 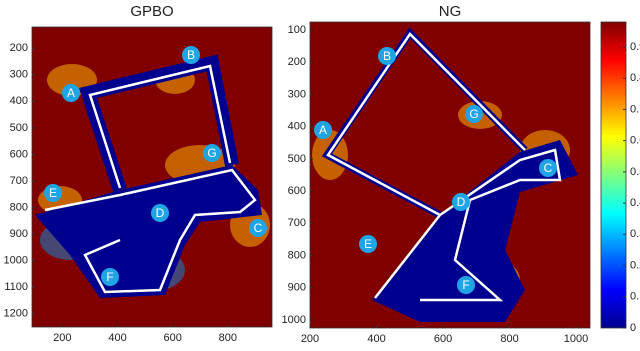 What do you see at coordinates (151, 11) in the screenshot?
I see `chart-title: GPBO` at bounding box center [151, 11].